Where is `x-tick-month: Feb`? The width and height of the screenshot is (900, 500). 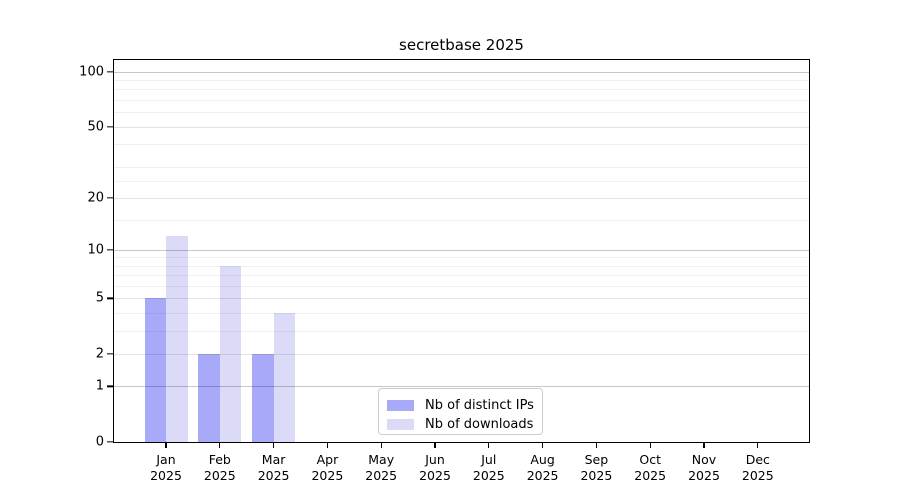
x-tick-month: Feb is located at coordinates (219, 459).